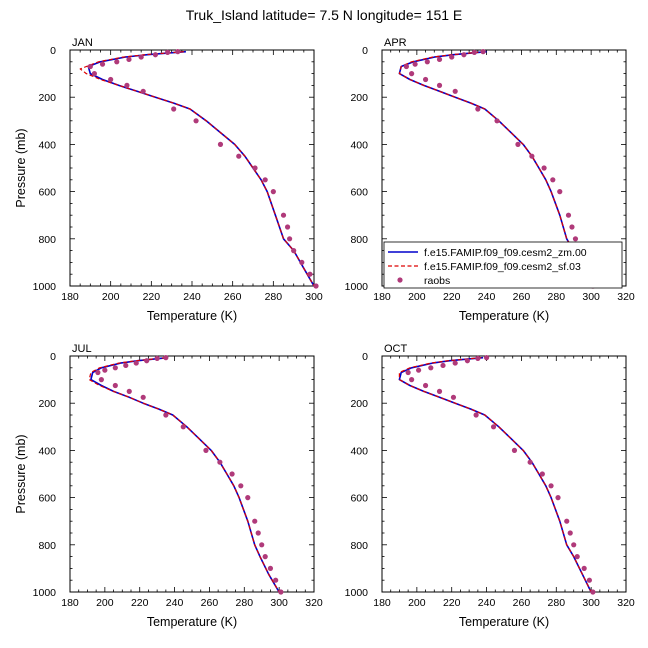 This screenshot has height=648, width=648. What do you see at coordinates (437, 281) in the screenshot?
I see `legend-label: raobs` at bounding box center [437, 281].